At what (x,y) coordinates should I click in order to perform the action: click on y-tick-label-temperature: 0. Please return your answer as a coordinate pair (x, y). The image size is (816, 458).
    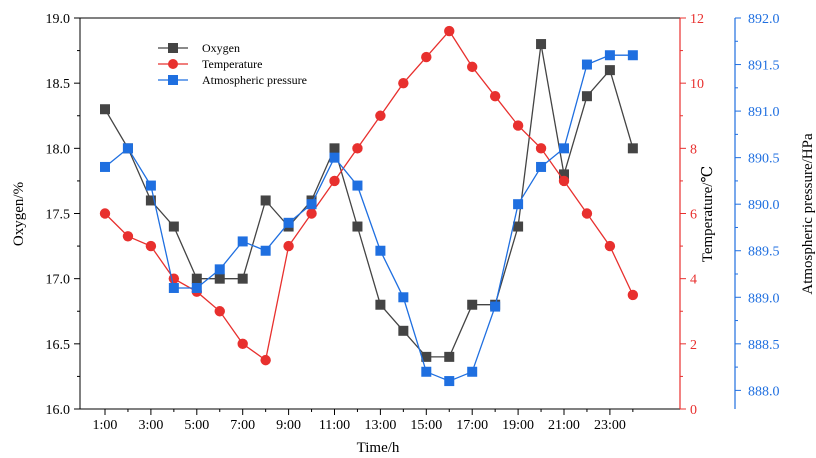
    Looking at the image, I should click on (693, 410).